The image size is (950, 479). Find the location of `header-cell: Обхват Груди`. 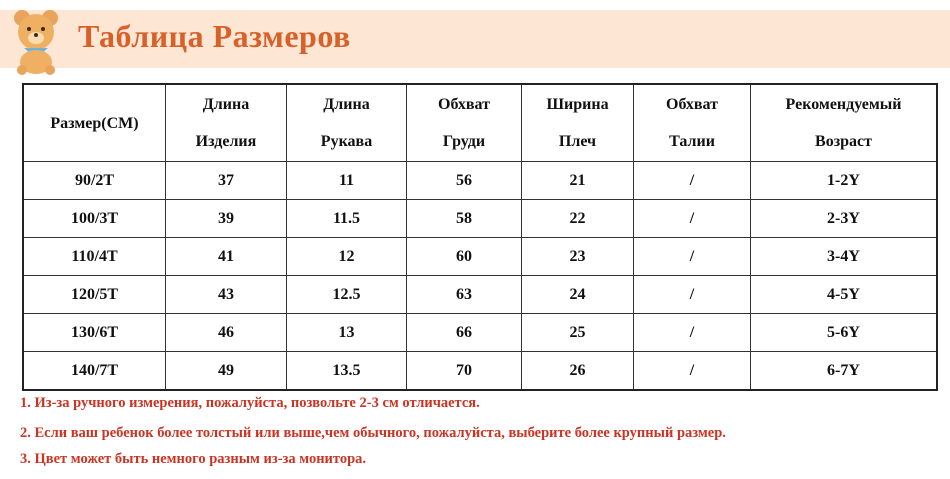

header-cell: Обхват Груди is located at coordinates (464, 122).